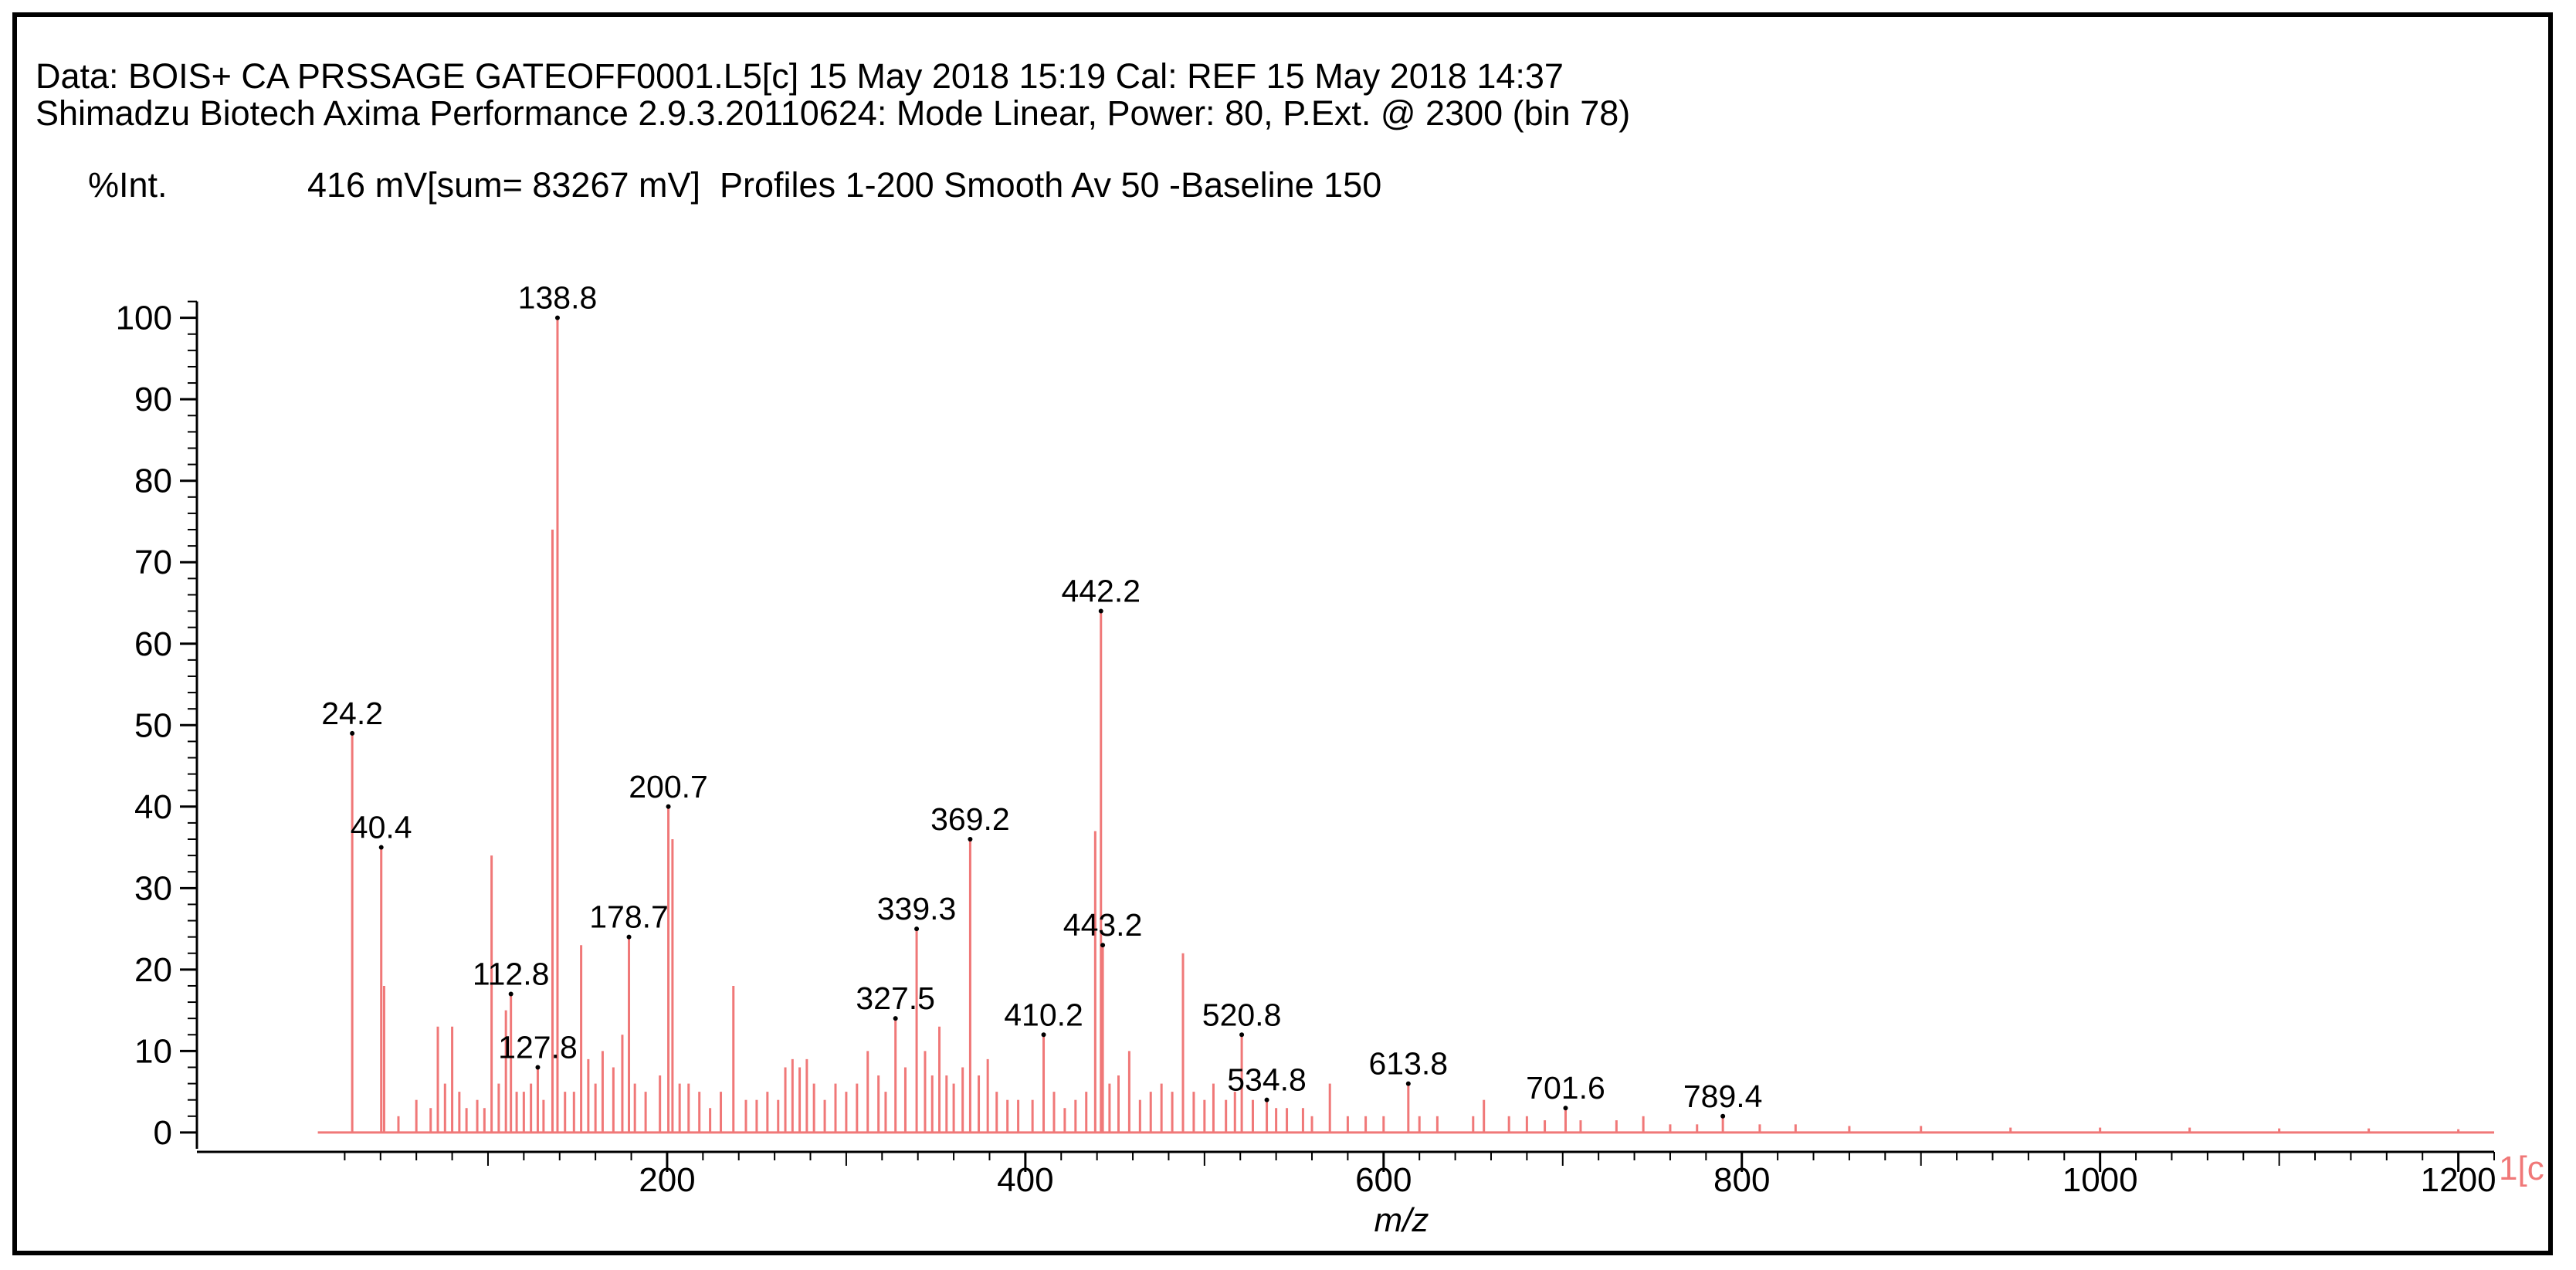 Image resolution: width=2576 pixels, height=1270 pixels. Describe the element at coordinates (1383, 1180) in the screenshot. I see `x-tick-label: 600` at that location.